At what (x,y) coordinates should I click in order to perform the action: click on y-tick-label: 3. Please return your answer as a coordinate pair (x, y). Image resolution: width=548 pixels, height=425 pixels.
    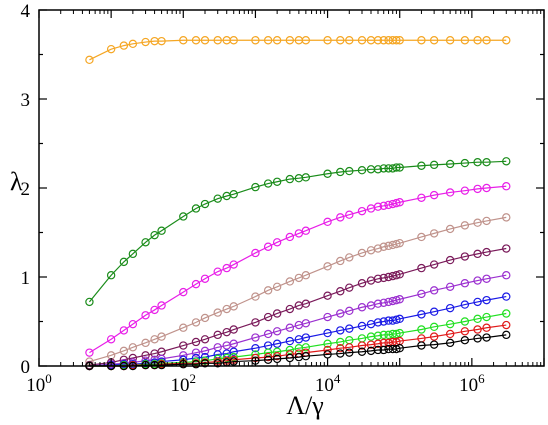
    Looking at the image, I should click on (26, 100).